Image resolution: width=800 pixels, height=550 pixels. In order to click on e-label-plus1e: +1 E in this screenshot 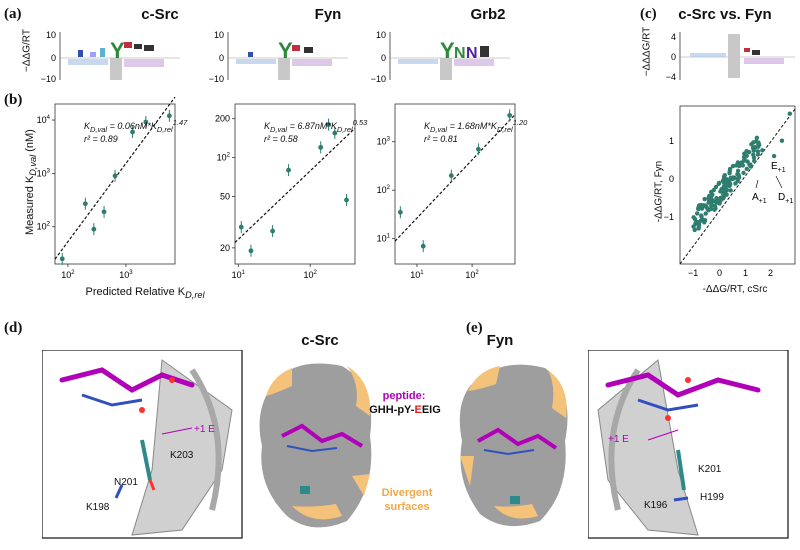, I will do `click(618, 439)`.